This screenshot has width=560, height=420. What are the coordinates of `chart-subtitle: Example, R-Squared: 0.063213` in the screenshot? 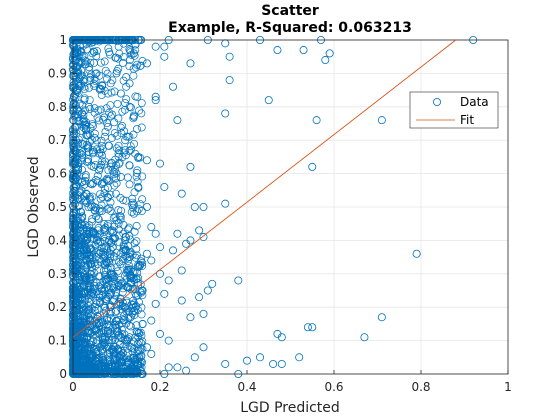 It's located at (290, 28).